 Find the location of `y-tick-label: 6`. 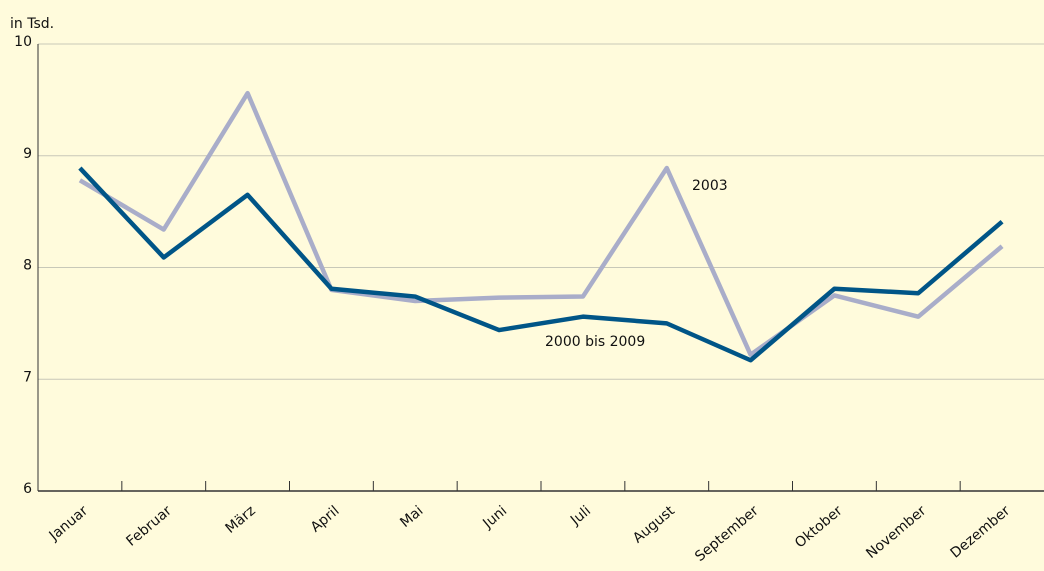

y-tick-label: 6 is located at coordinates (27, 489).